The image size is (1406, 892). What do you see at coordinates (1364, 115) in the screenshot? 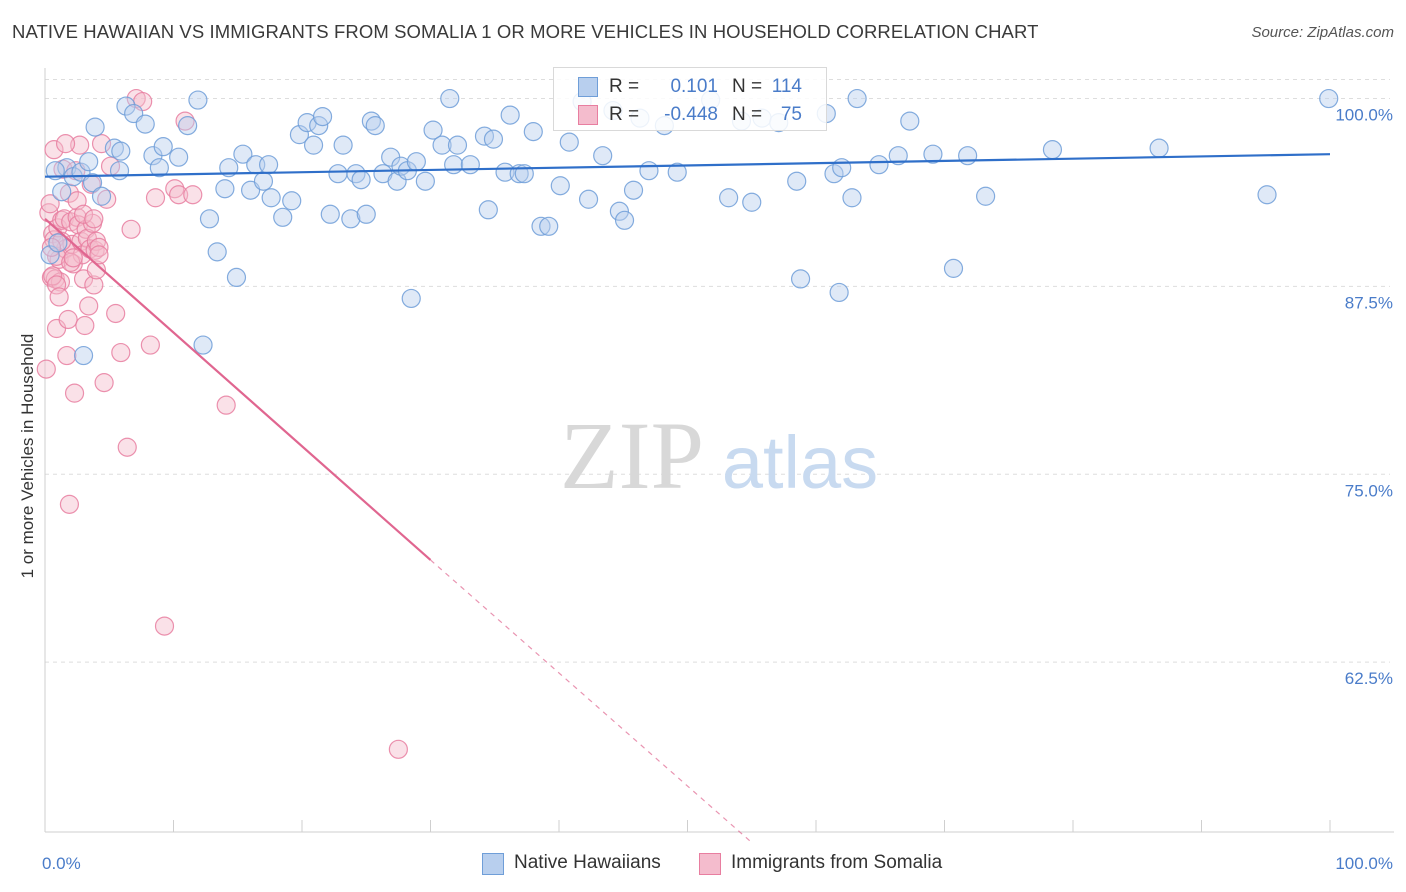
I see `y-tick-label: 100.0%` at bounding box center [1364, 115].